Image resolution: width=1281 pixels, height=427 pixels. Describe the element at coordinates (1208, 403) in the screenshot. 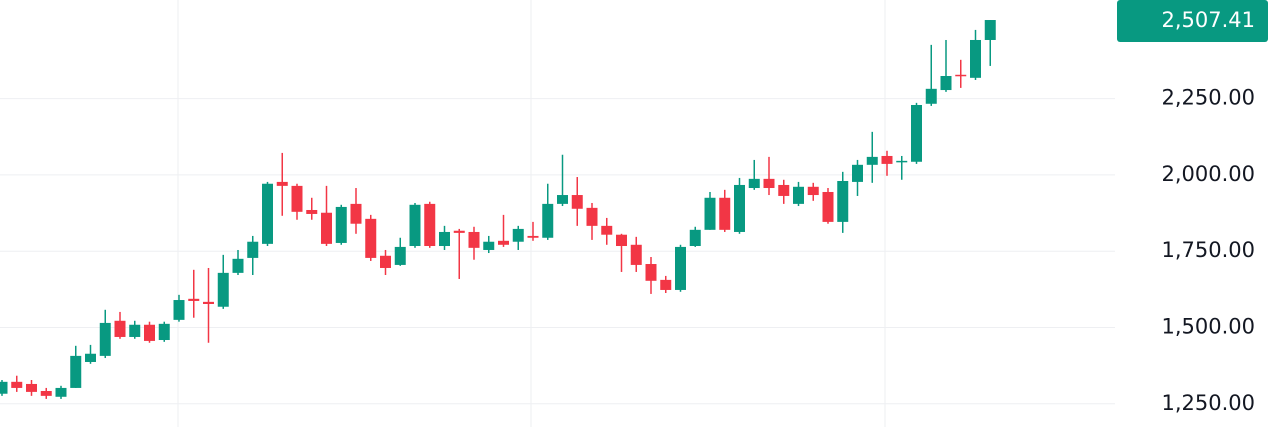

I see `y-tick-label: 1,250.00` at that location.